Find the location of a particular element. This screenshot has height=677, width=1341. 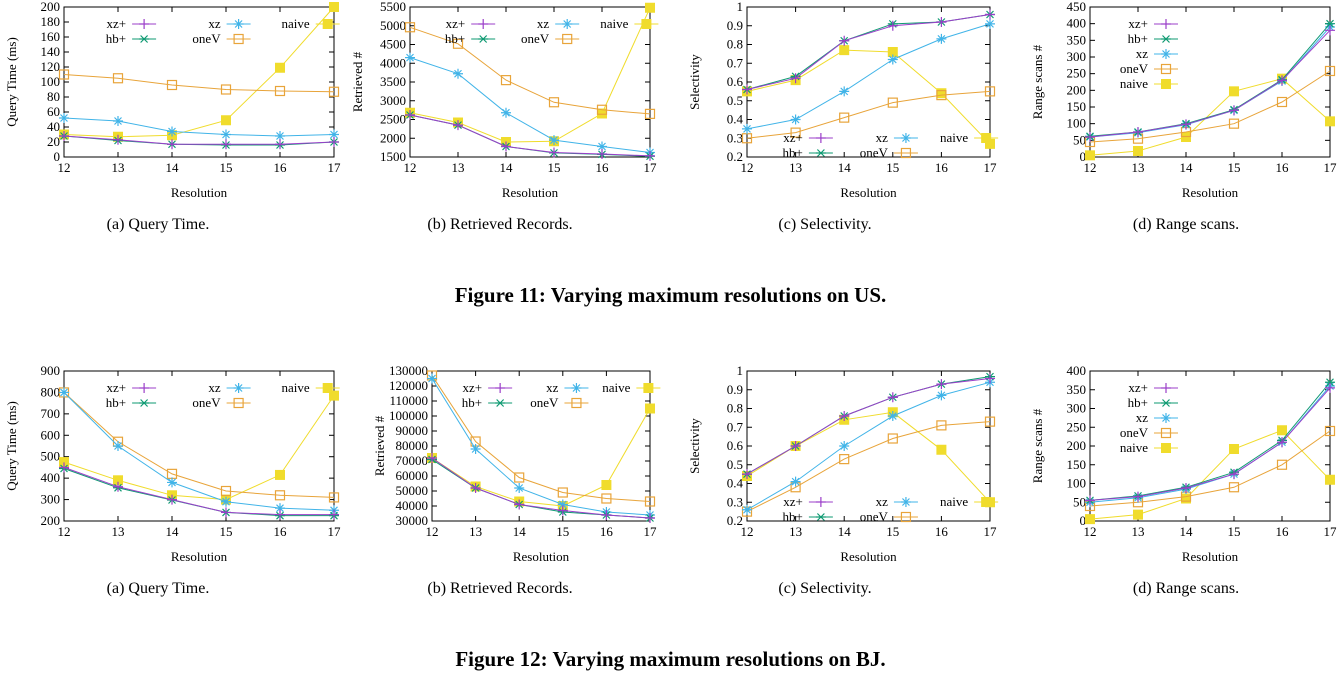

y-tick-label: 120000 is located at coordinates (408, 385).